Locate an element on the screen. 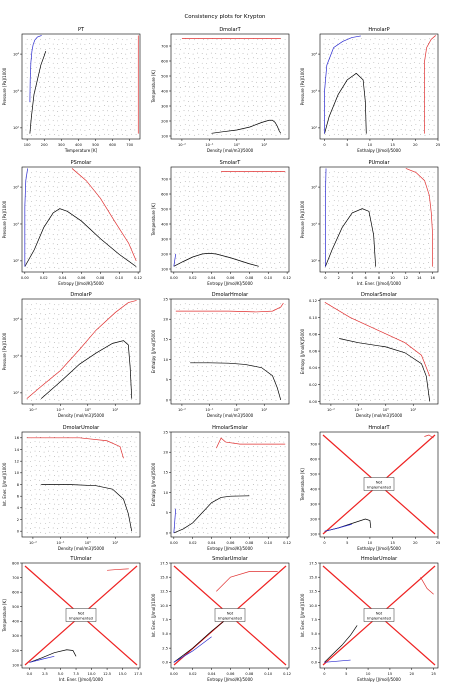 The height and width of the screenshot is (694, 450). x-tick-label: 10⁻¹ is located at coordinates (209, 145).